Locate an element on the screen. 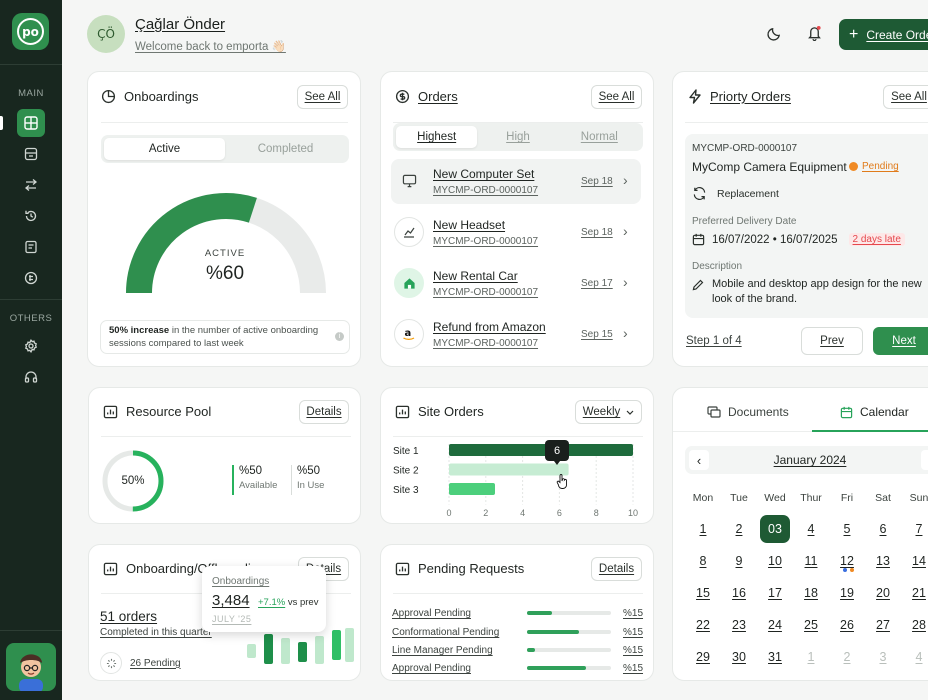 The height and width of the screenshot is (700, 928). calendar-day: 10 is located at coordinates (775, 561).